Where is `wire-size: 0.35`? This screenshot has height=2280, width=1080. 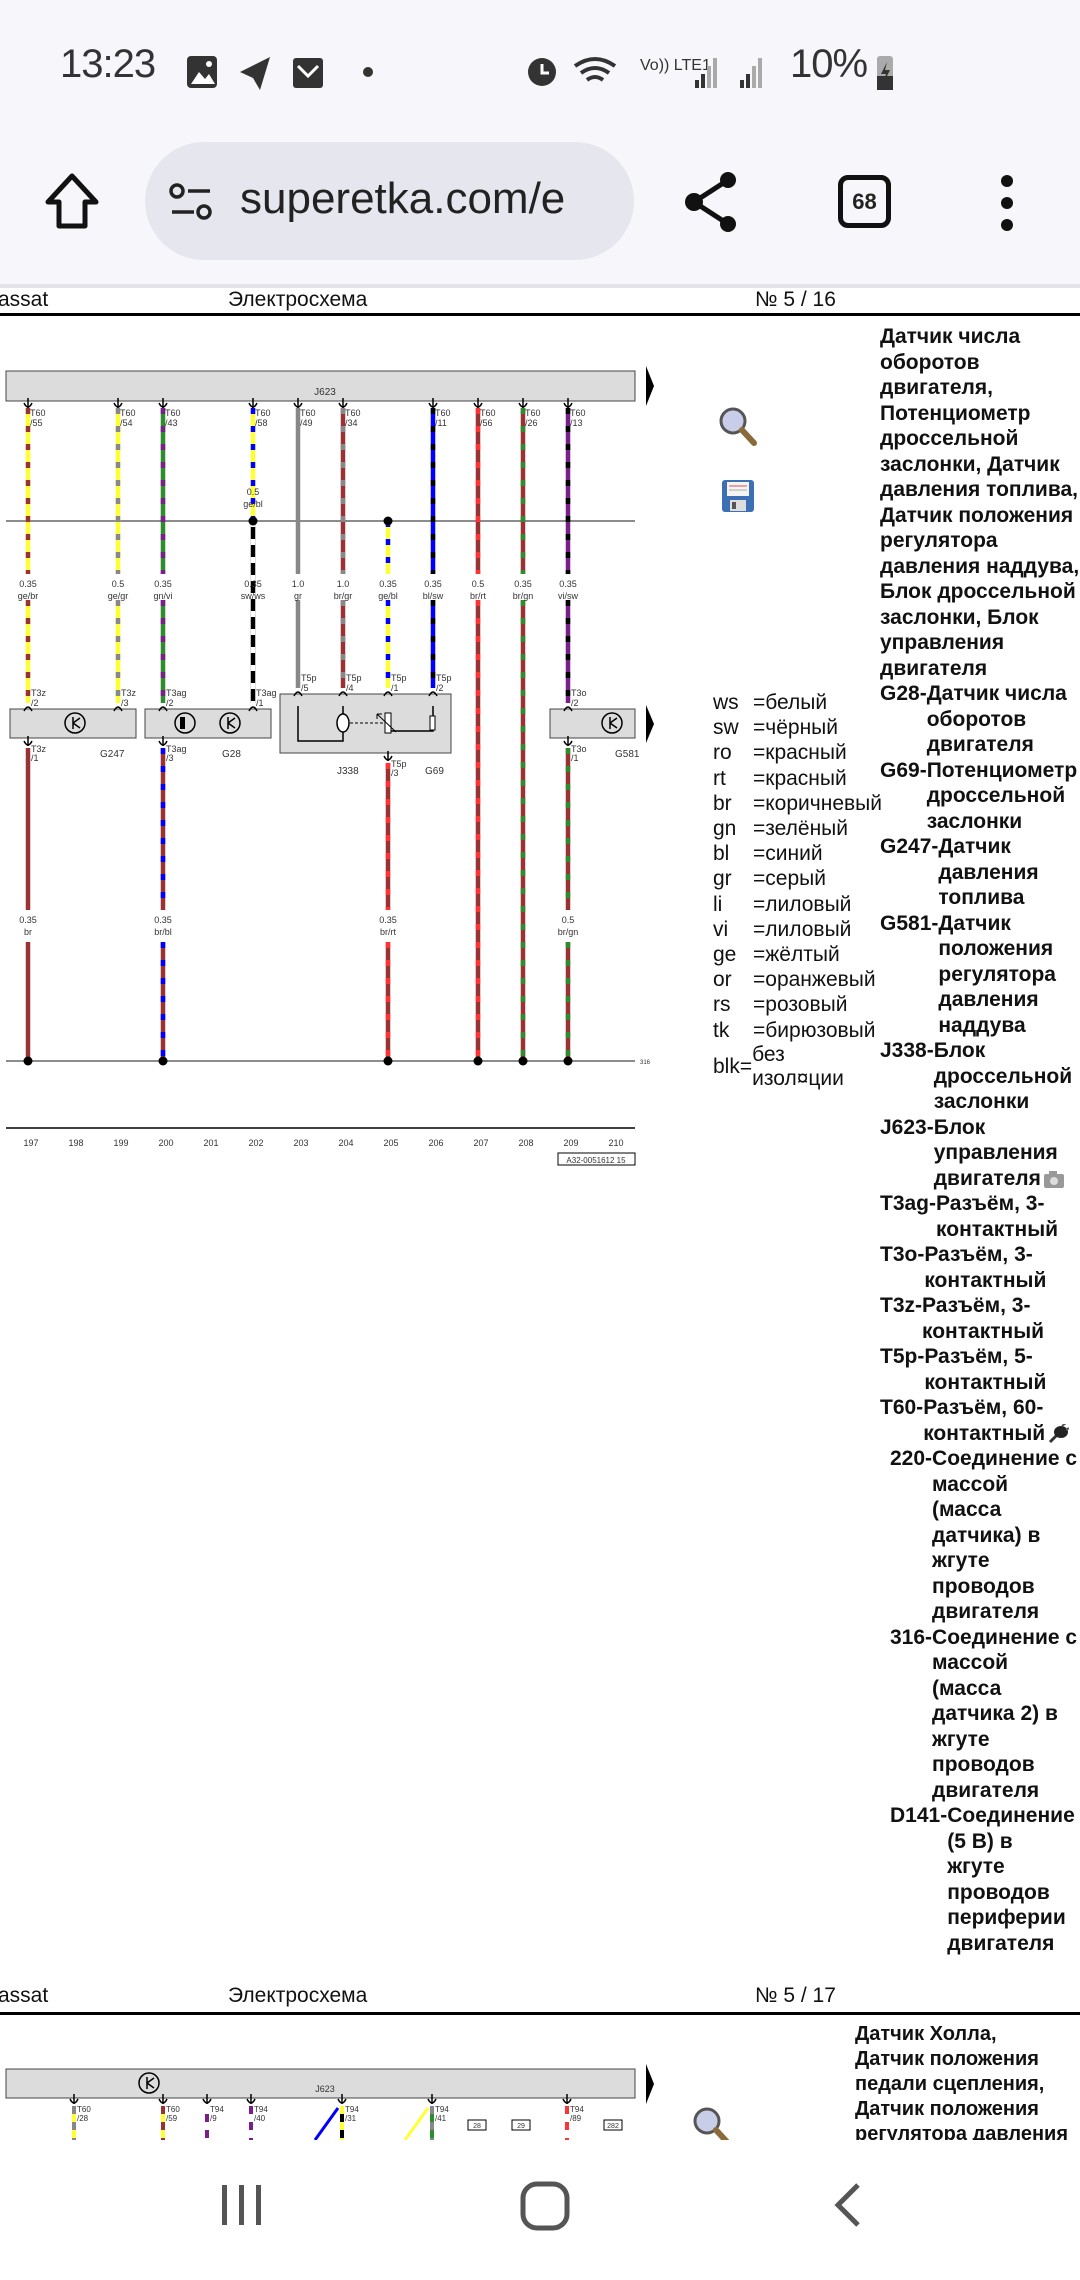
wire-size: 0.35 is located at coordinates (388, 920).